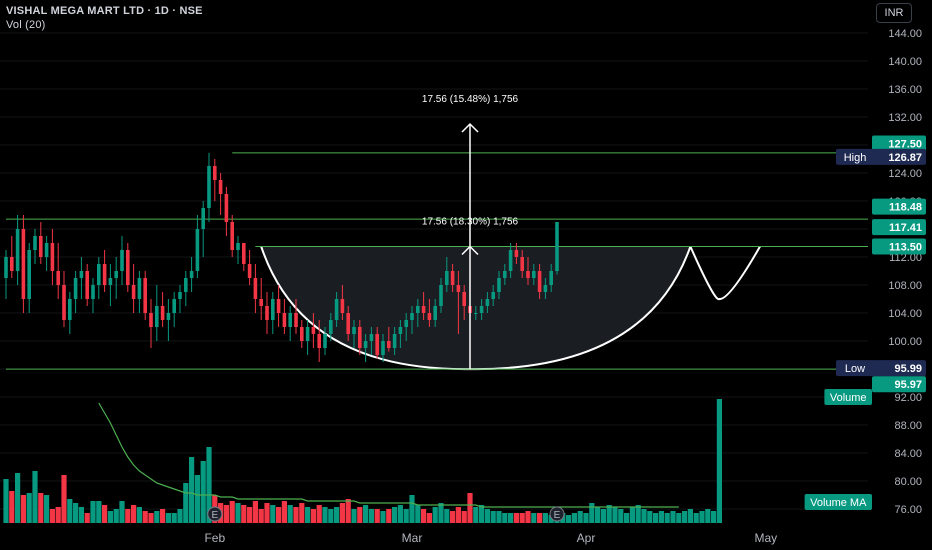 Image resolution: width=932 pixels, height=550 pixels. What do you see at coordinates (894, 13) in the screenshot?
I see `currency-button: INR` at bounding box center [894, 13].